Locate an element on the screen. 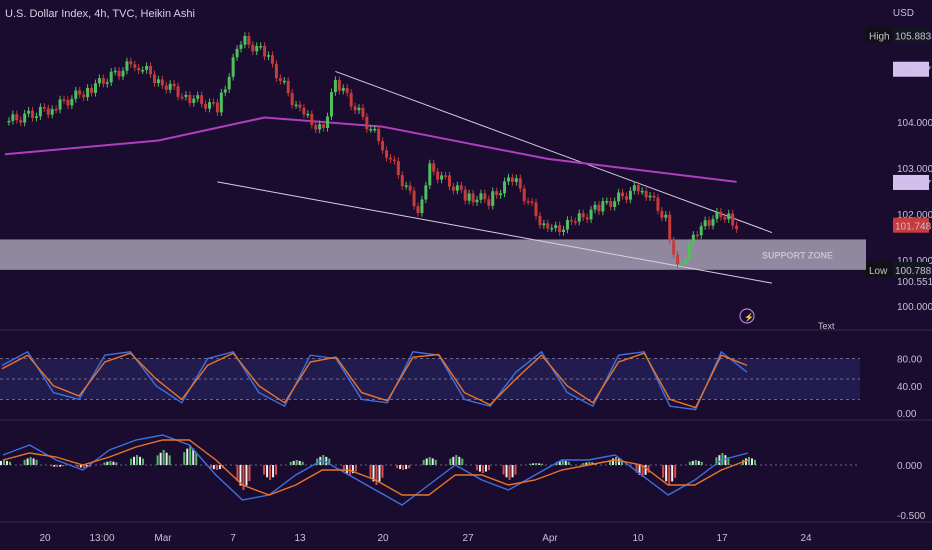 The height and width of the screenshot is (550, 932). last-price-badge: 101.748 is located at coordinates (913, 227).